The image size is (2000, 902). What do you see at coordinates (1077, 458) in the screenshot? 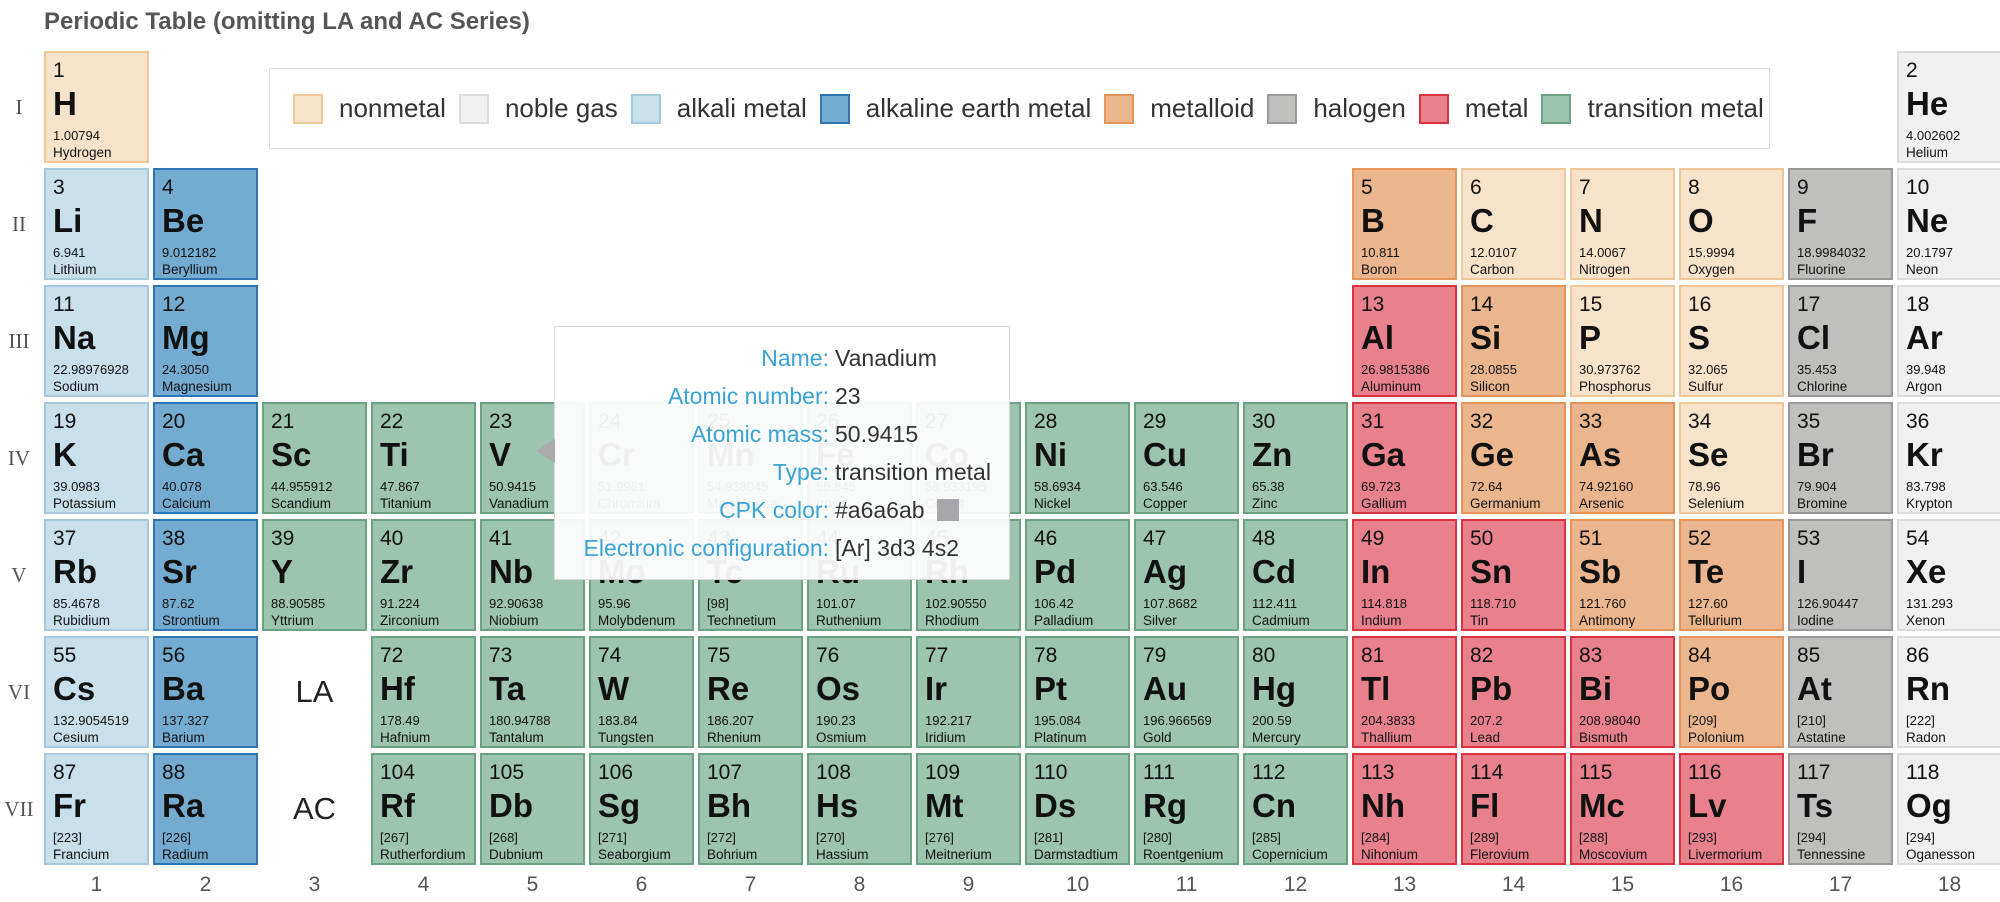
I see `element-cell: 28 Ni 58.6934 Nickel` at bounding box center [1077, 458].